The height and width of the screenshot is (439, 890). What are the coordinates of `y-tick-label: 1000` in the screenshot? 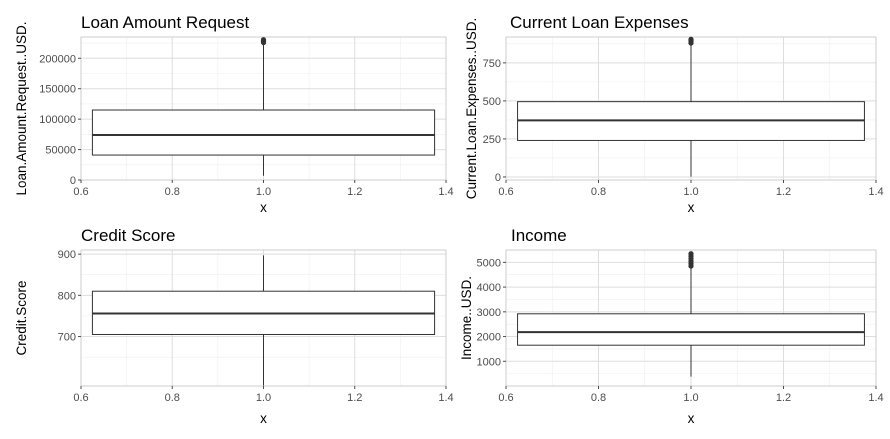 It's located at (489, 362).